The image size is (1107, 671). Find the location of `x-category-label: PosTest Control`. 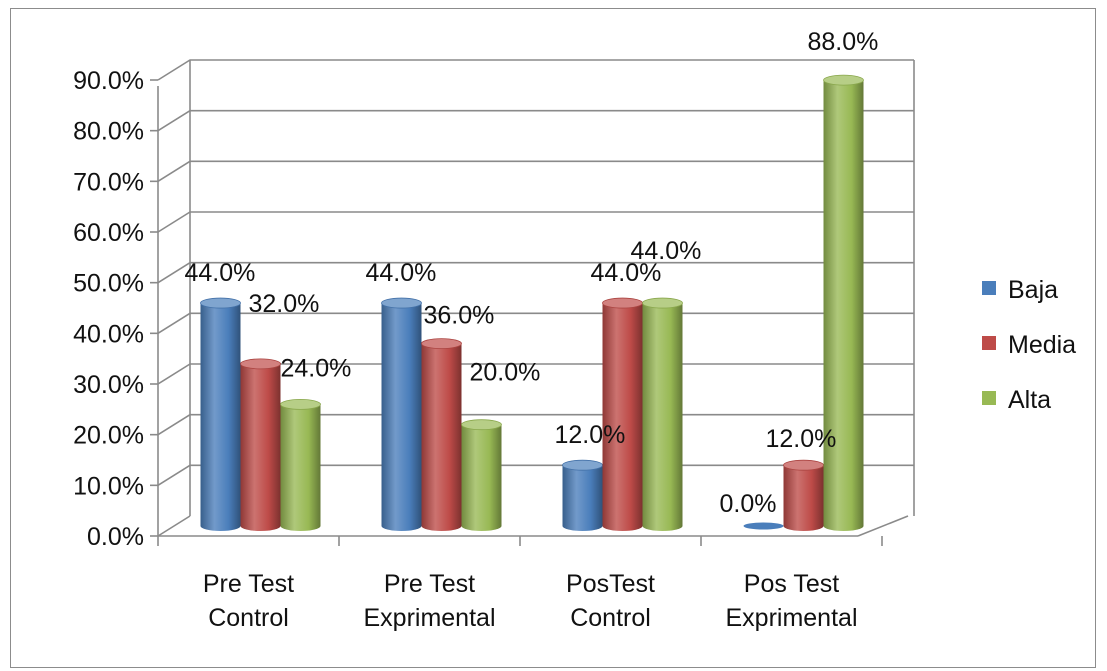

x-category-label: PosTest Control is located at coordinates (610, 601).